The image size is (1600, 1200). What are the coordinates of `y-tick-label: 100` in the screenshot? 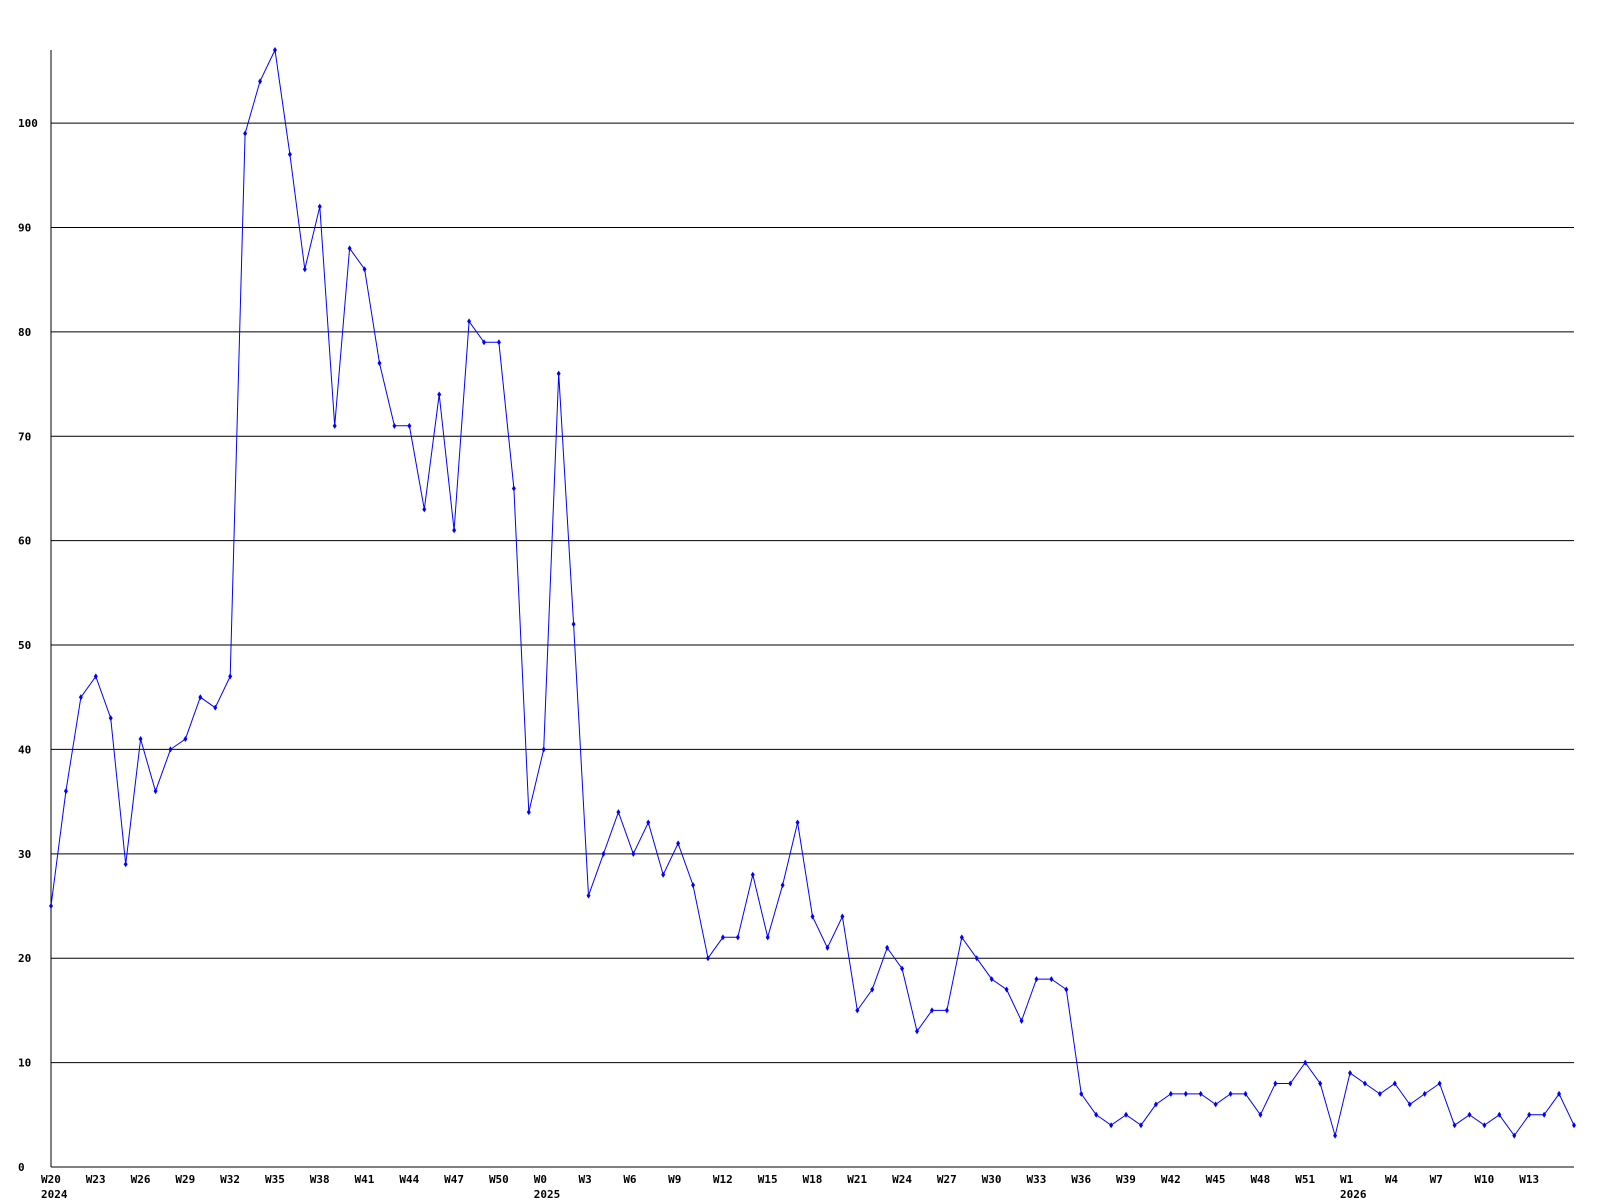 It's located at (28, 123).